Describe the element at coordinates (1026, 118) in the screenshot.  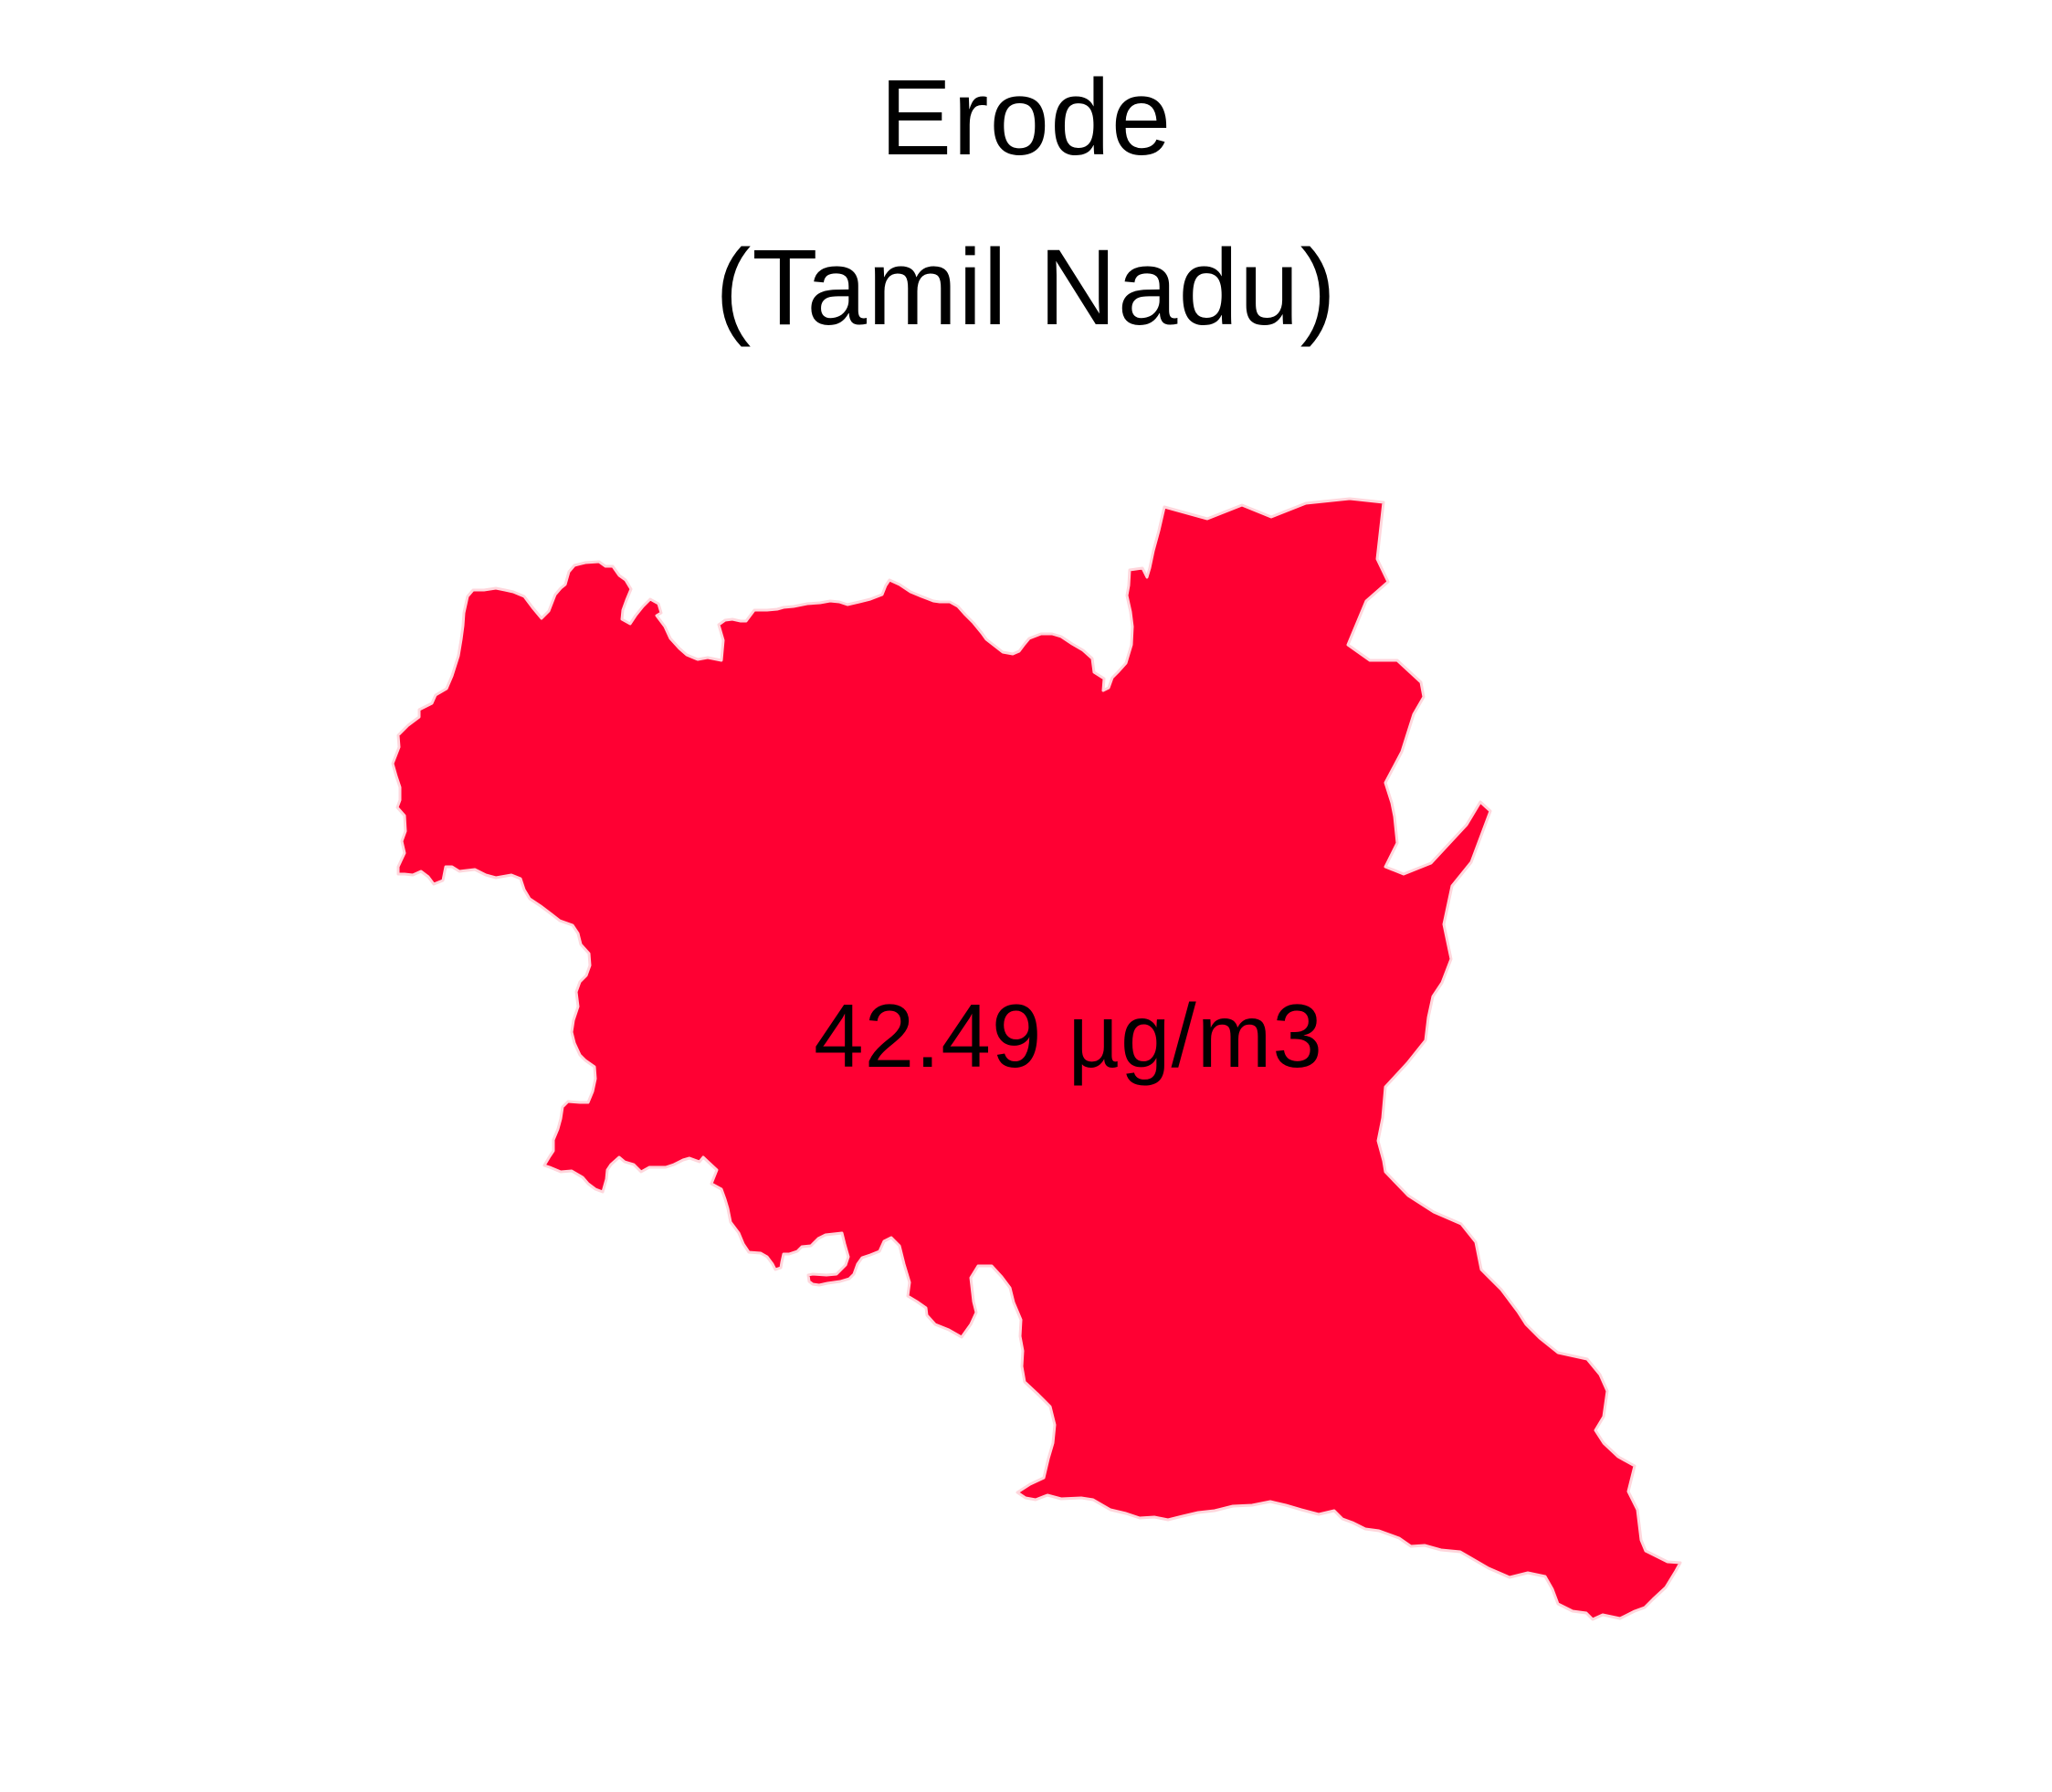
I see `map-title-district: Erode` at that location.